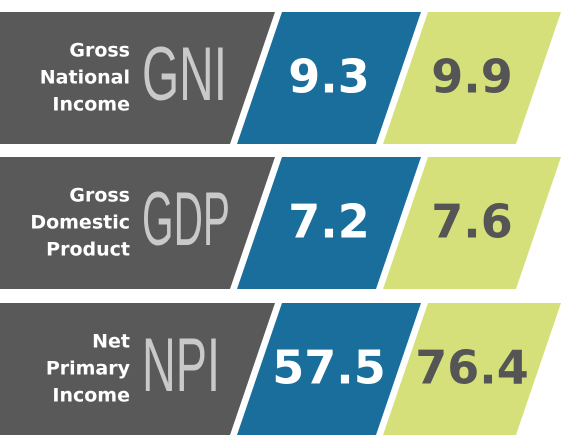 Image resolution: width=561 pixels, height=442 pixels. Describe the element at coordinates (186, 219) in the screenshot. I see `abbreviation: GDP` at that location.